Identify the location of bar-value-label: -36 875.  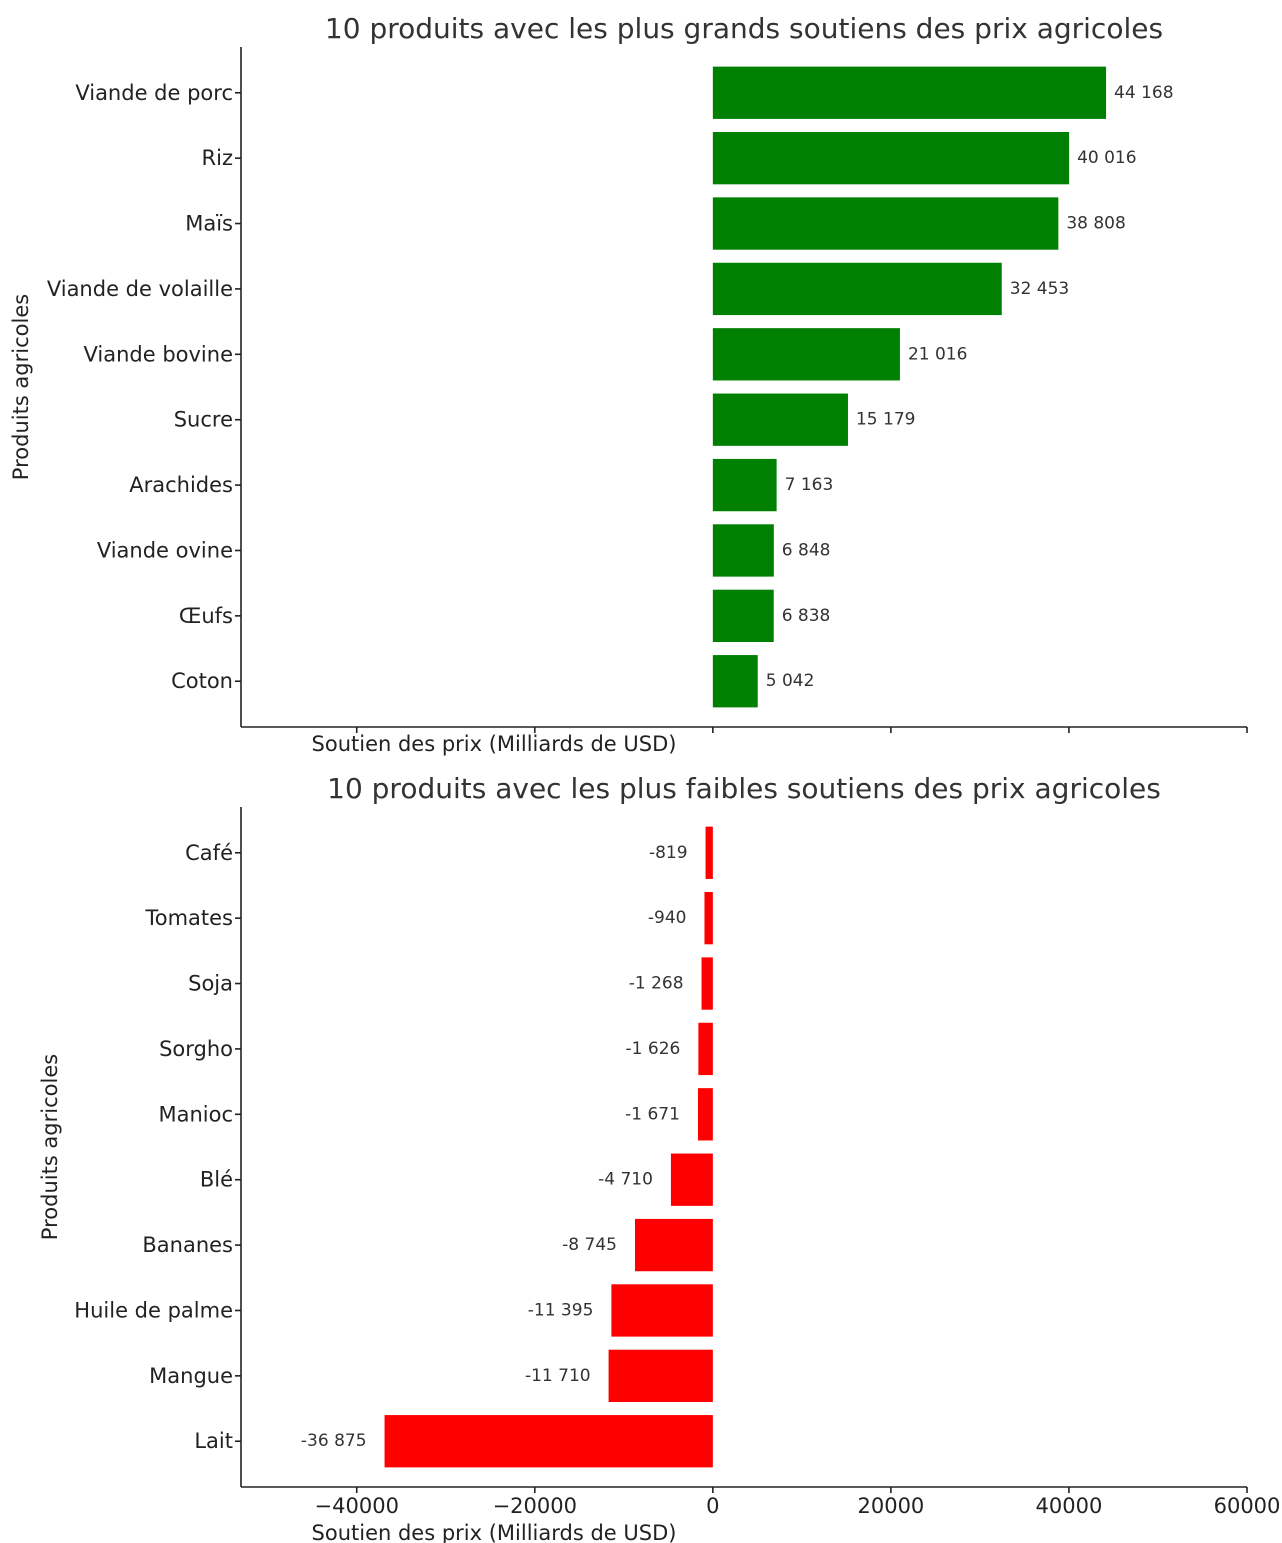
(334, 1441).